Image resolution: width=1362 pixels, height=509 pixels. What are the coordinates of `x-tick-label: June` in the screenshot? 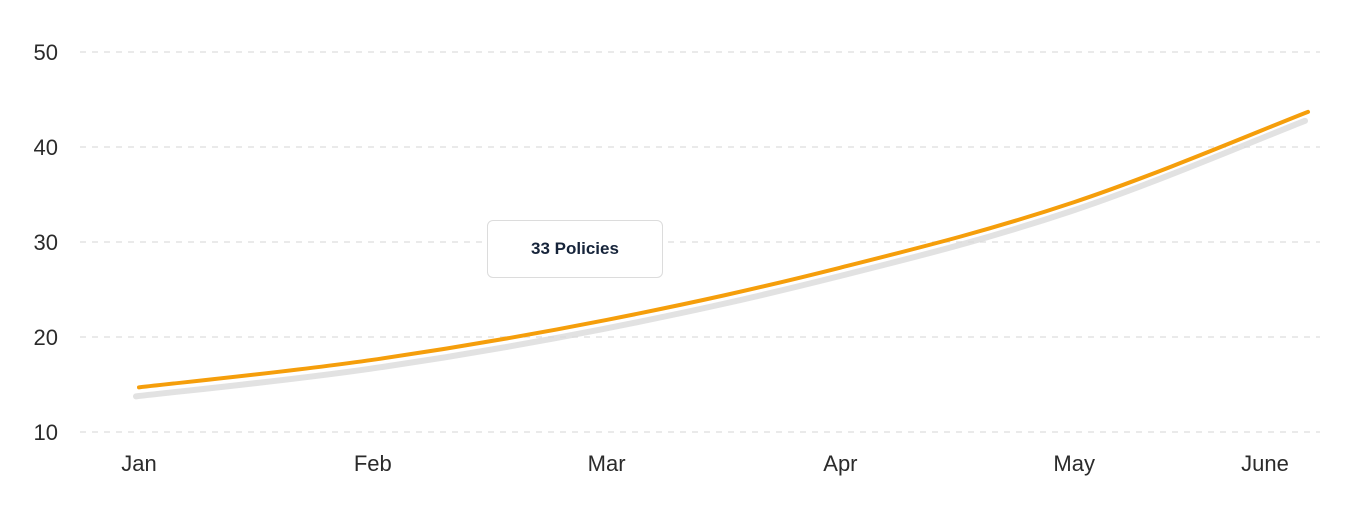 It's located at (1265, 463).